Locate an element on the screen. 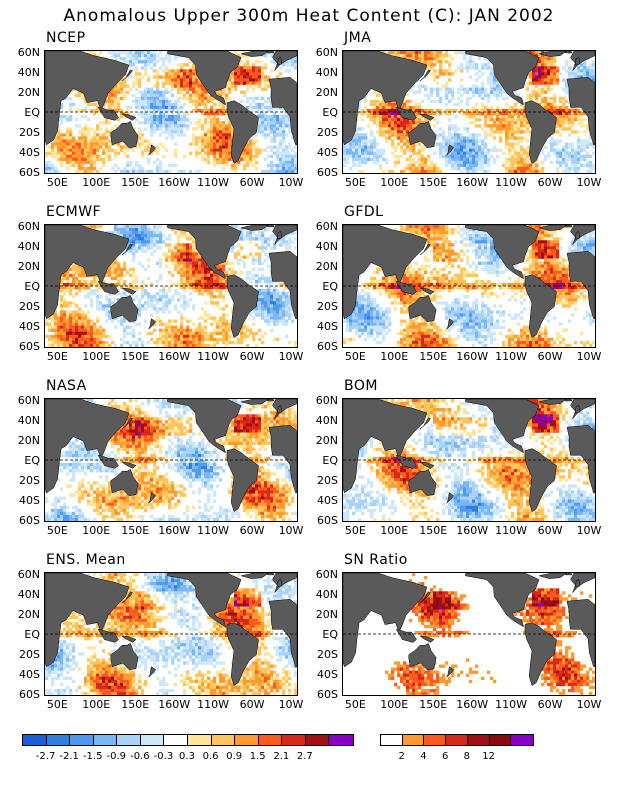  lat-label: 40N is located at coordinates (28, 72).